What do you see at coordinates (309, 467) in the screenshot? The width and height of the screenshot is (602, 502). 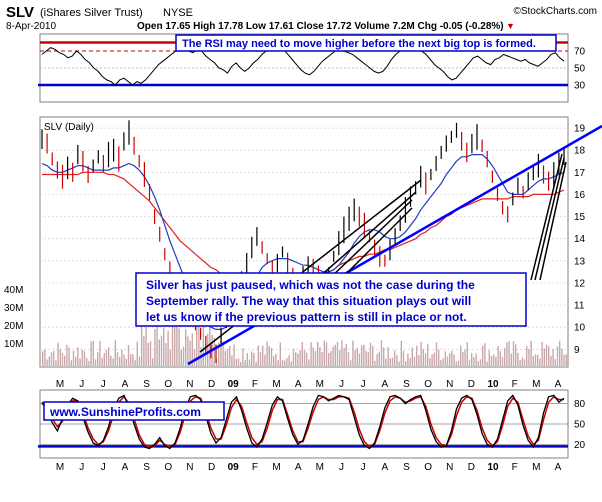 I see `stochastic-x-axis: M J J A S O N D 09 F M A M J J A S O N D 10 F M A` at bounding box center [309, 467].